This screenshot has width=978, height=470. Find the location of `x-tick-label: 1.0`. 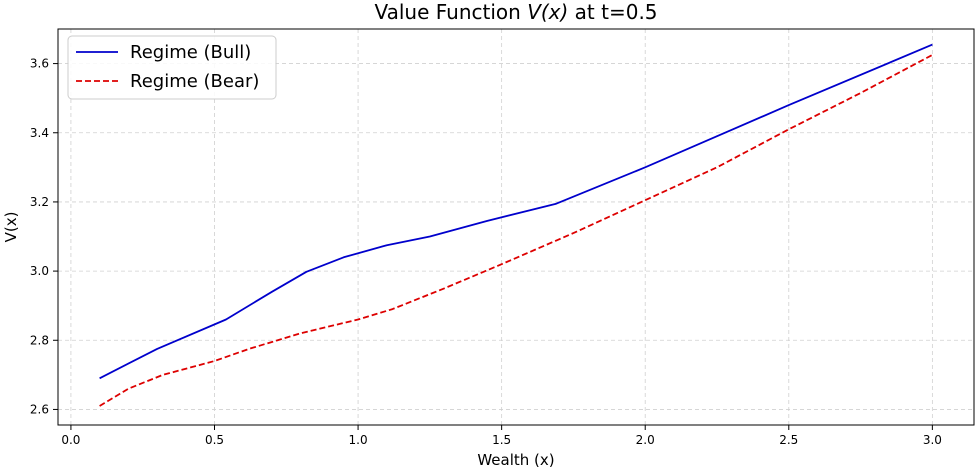

x-tick-label: 1.0 is located at coordinates (358, 440).